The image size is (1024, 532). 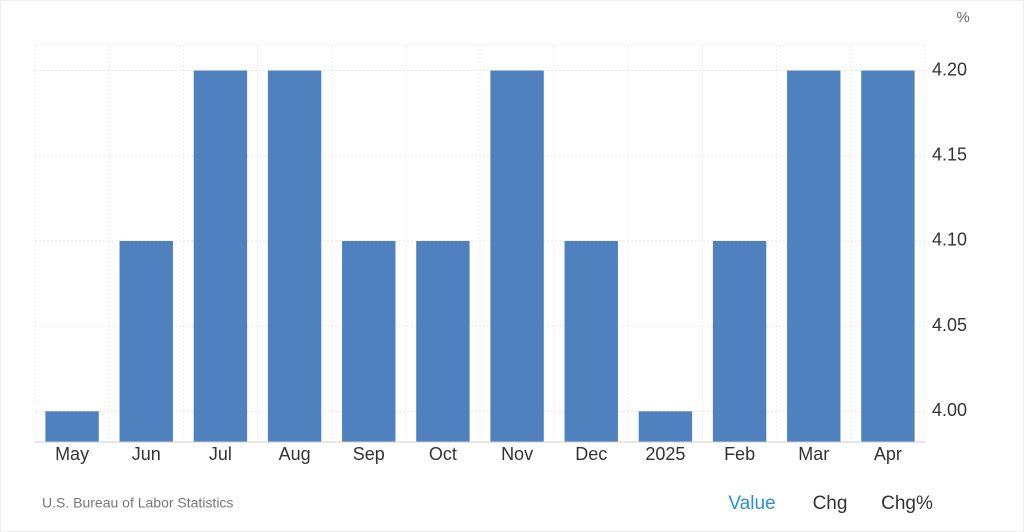 What do you see at coordinates (517, 454) in the screenshot?
I see `x-tick-label: Nov` at bounding box center [517, 454].